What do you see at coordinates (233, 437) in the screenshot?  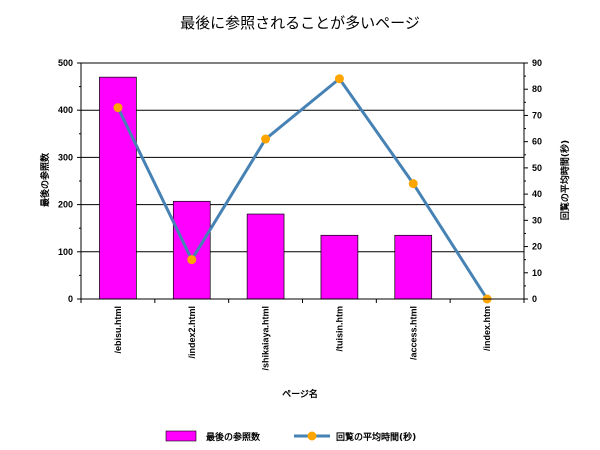 I see `legend-label-bar: 最後の参照数` at bounding box center [233, 437].